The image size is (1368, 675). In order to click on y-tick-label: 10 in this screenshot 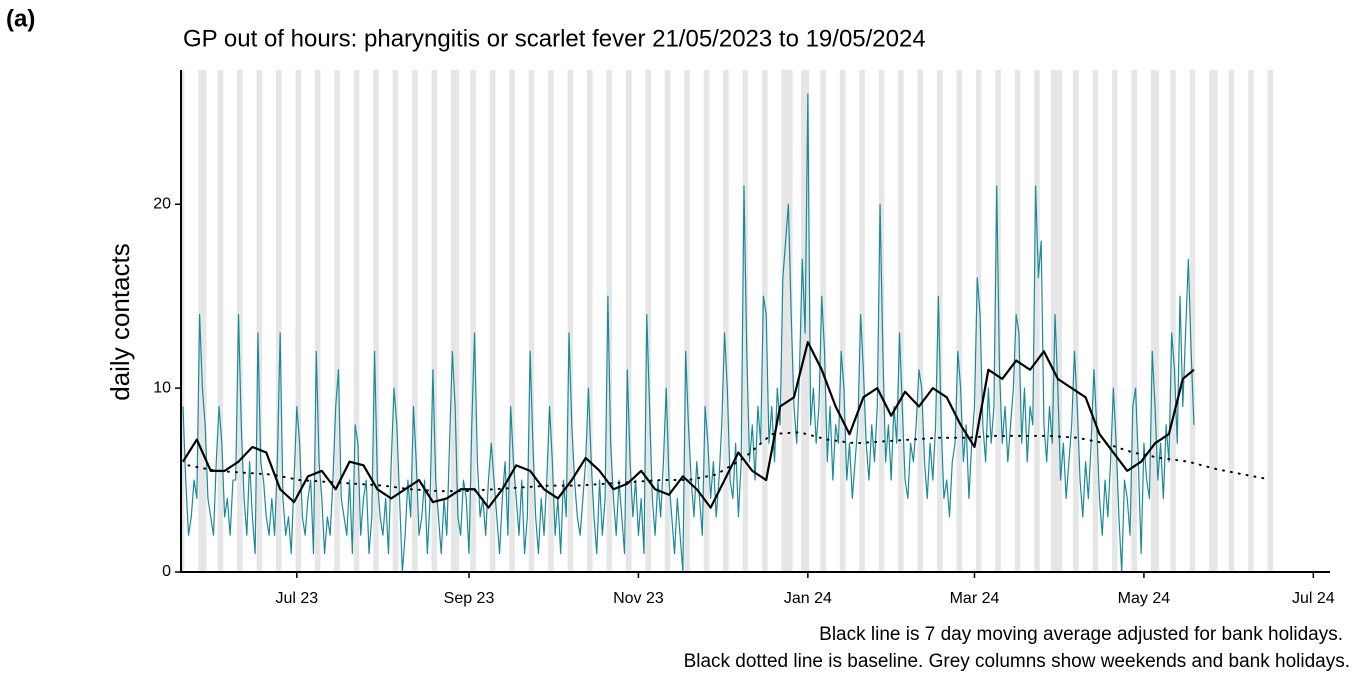, I will do `click(162, 387)`.